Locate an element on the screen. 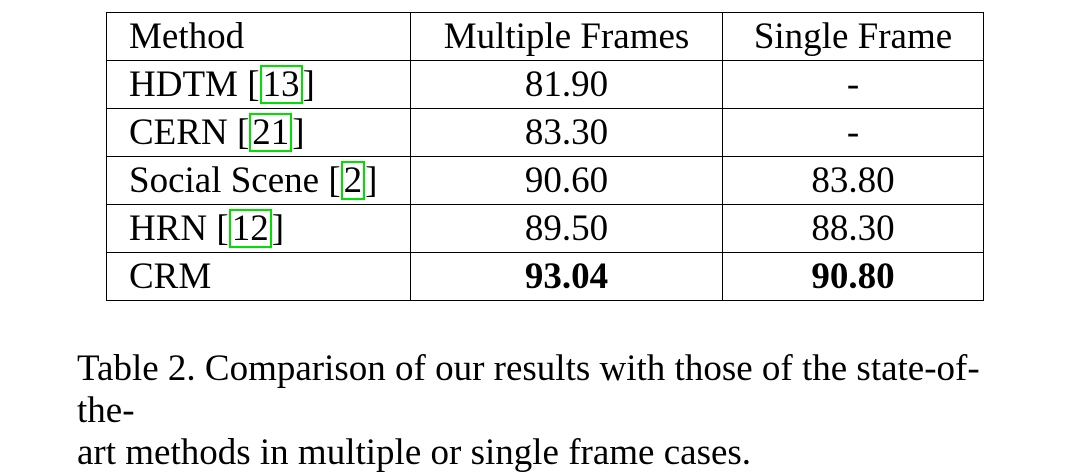 This screenshot has height=474, width=1089. single-frame-value: 83.80 is located at coordinates (853, 180).